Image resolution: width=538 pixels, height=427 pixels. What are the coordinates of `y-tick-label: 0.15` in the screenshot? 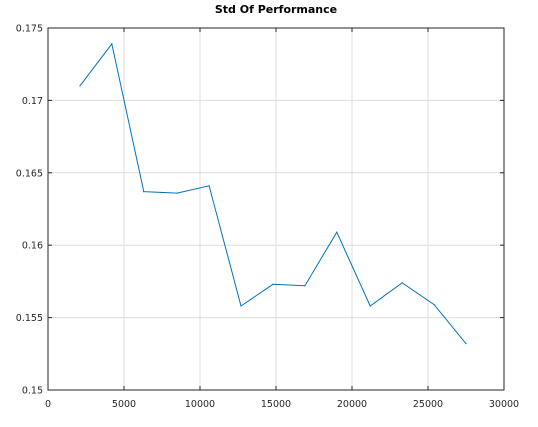 It's located at (32, 391).